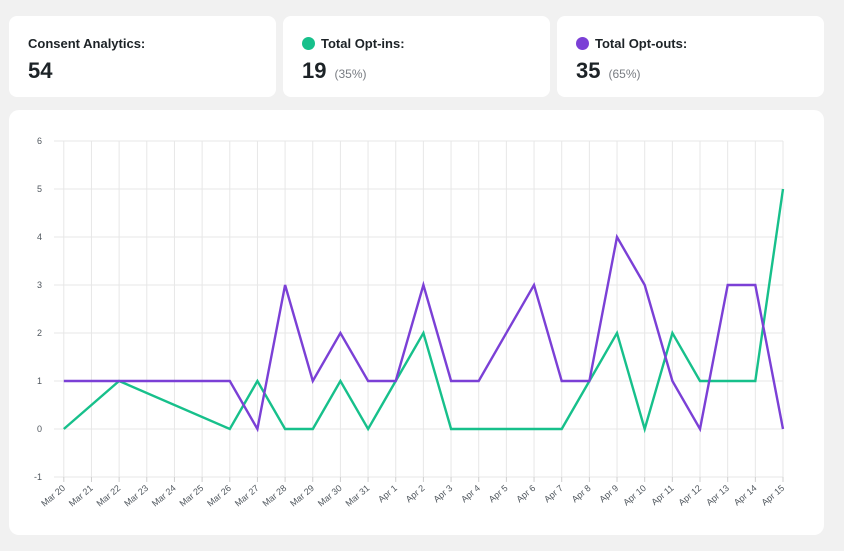  Describe the element at coordinates (164, 496) in the screenshot. I see `x-tick-label: Mar 24` at that location.